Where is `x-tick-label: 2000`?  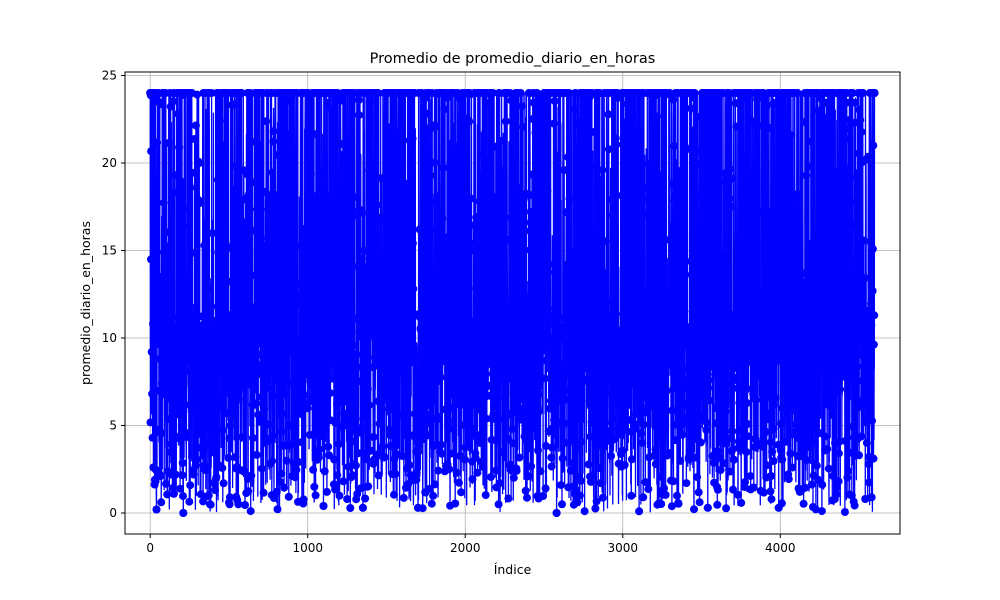
x-tick-label: 2000 is located at coordinates (465, 548).